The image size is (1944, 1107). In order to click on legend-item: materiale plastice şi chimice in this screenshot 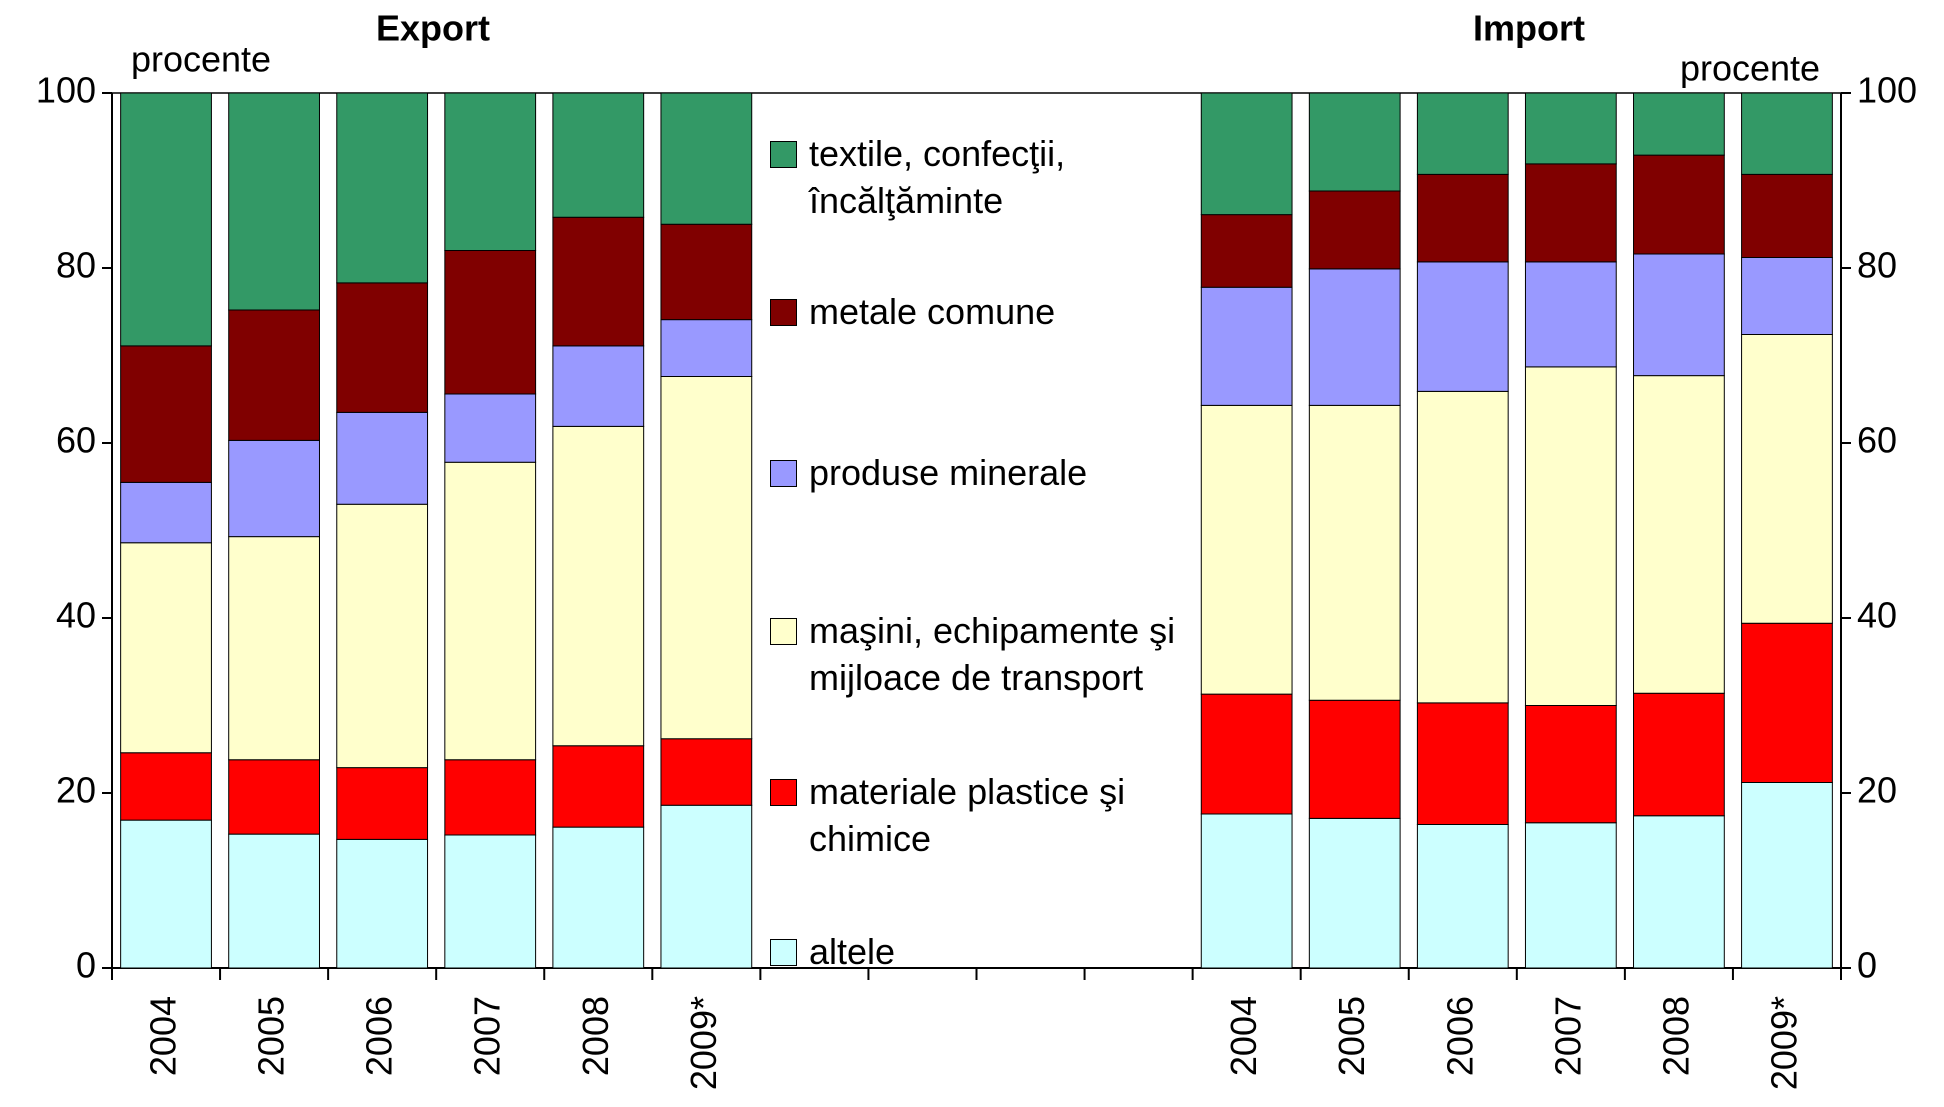, I will do `click(980, 815)`.